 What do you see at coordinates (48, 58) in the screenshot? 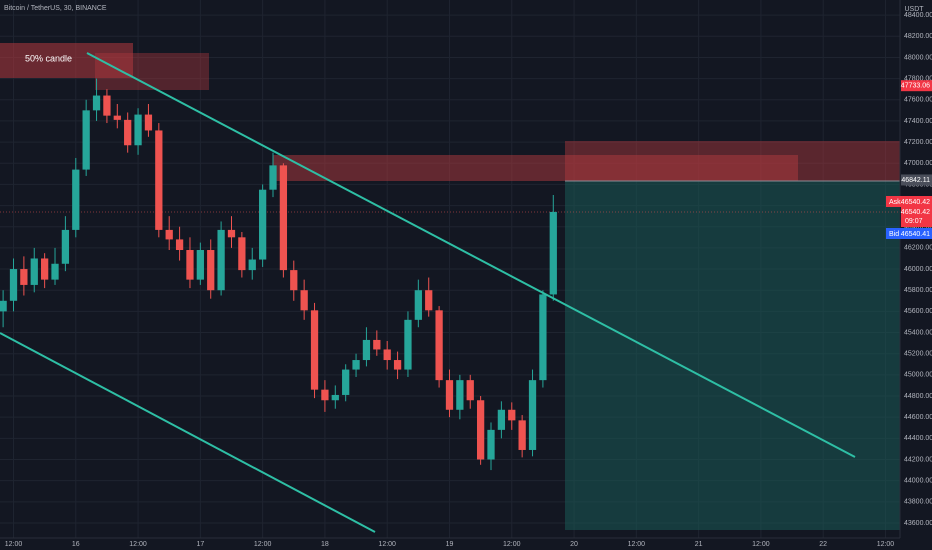
I see `annotation: 50% candle` at bounding box center [48, 58].